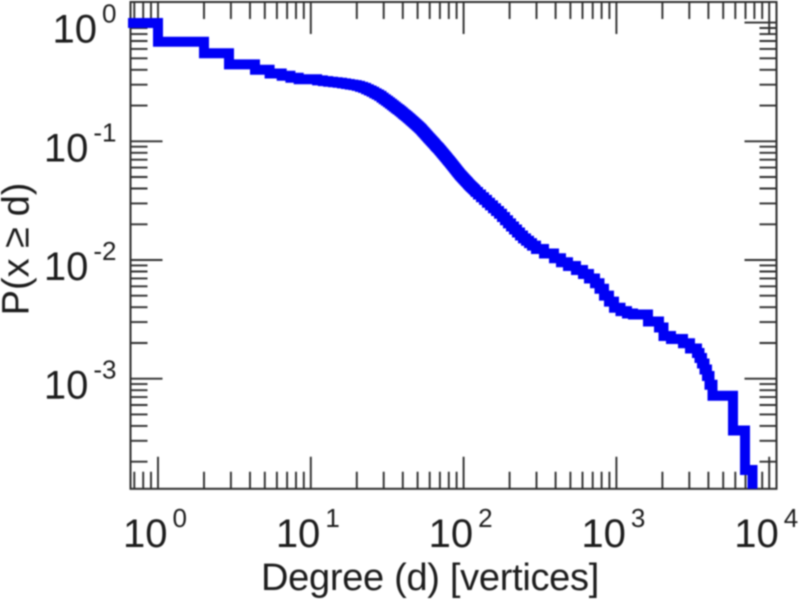 This screenshot has height=600, width=801. Describe the element at coordinates (430, 578) in the screenshot. I see `svg-text: Degree (d) [vertices]` at that location.